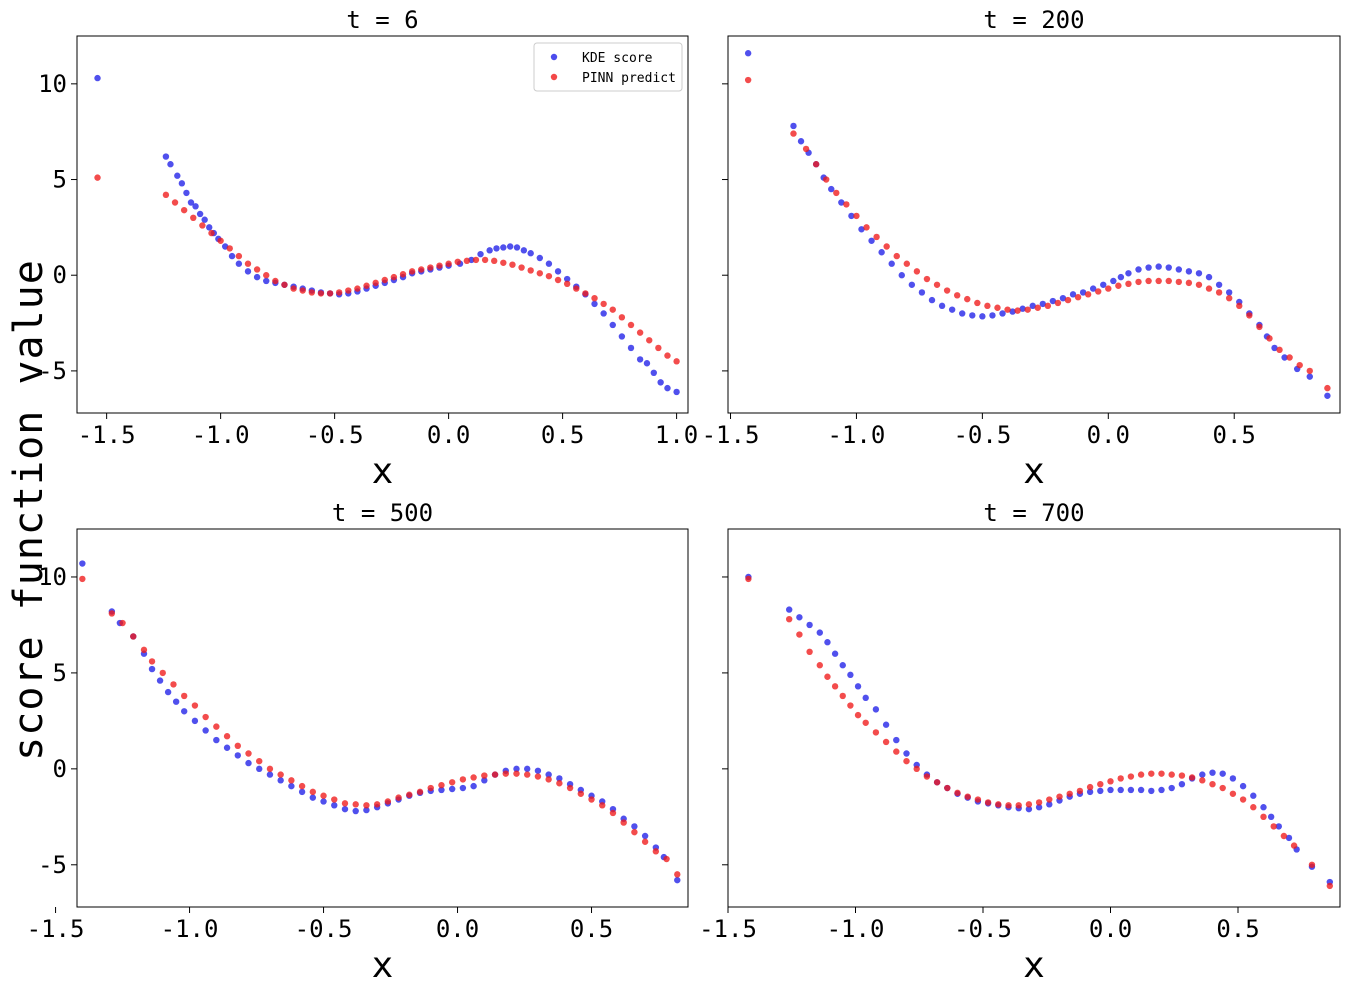  I want to click on x-tick-label: 0.5, so click(1237, 929).